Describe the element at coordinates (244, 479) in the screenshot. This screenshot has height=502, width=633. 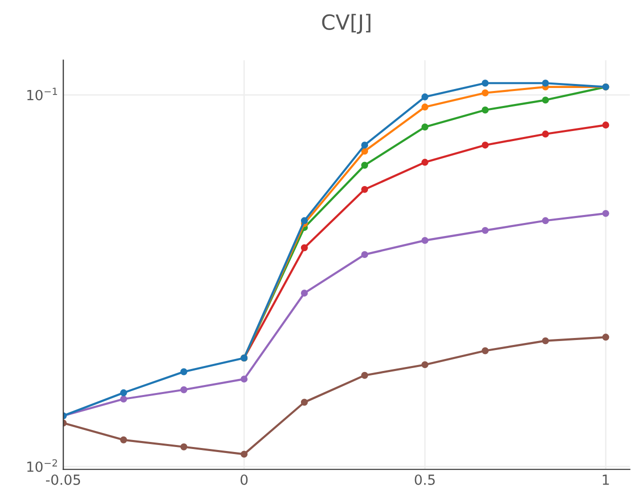
I see `x-tick-label: 0` at that location.